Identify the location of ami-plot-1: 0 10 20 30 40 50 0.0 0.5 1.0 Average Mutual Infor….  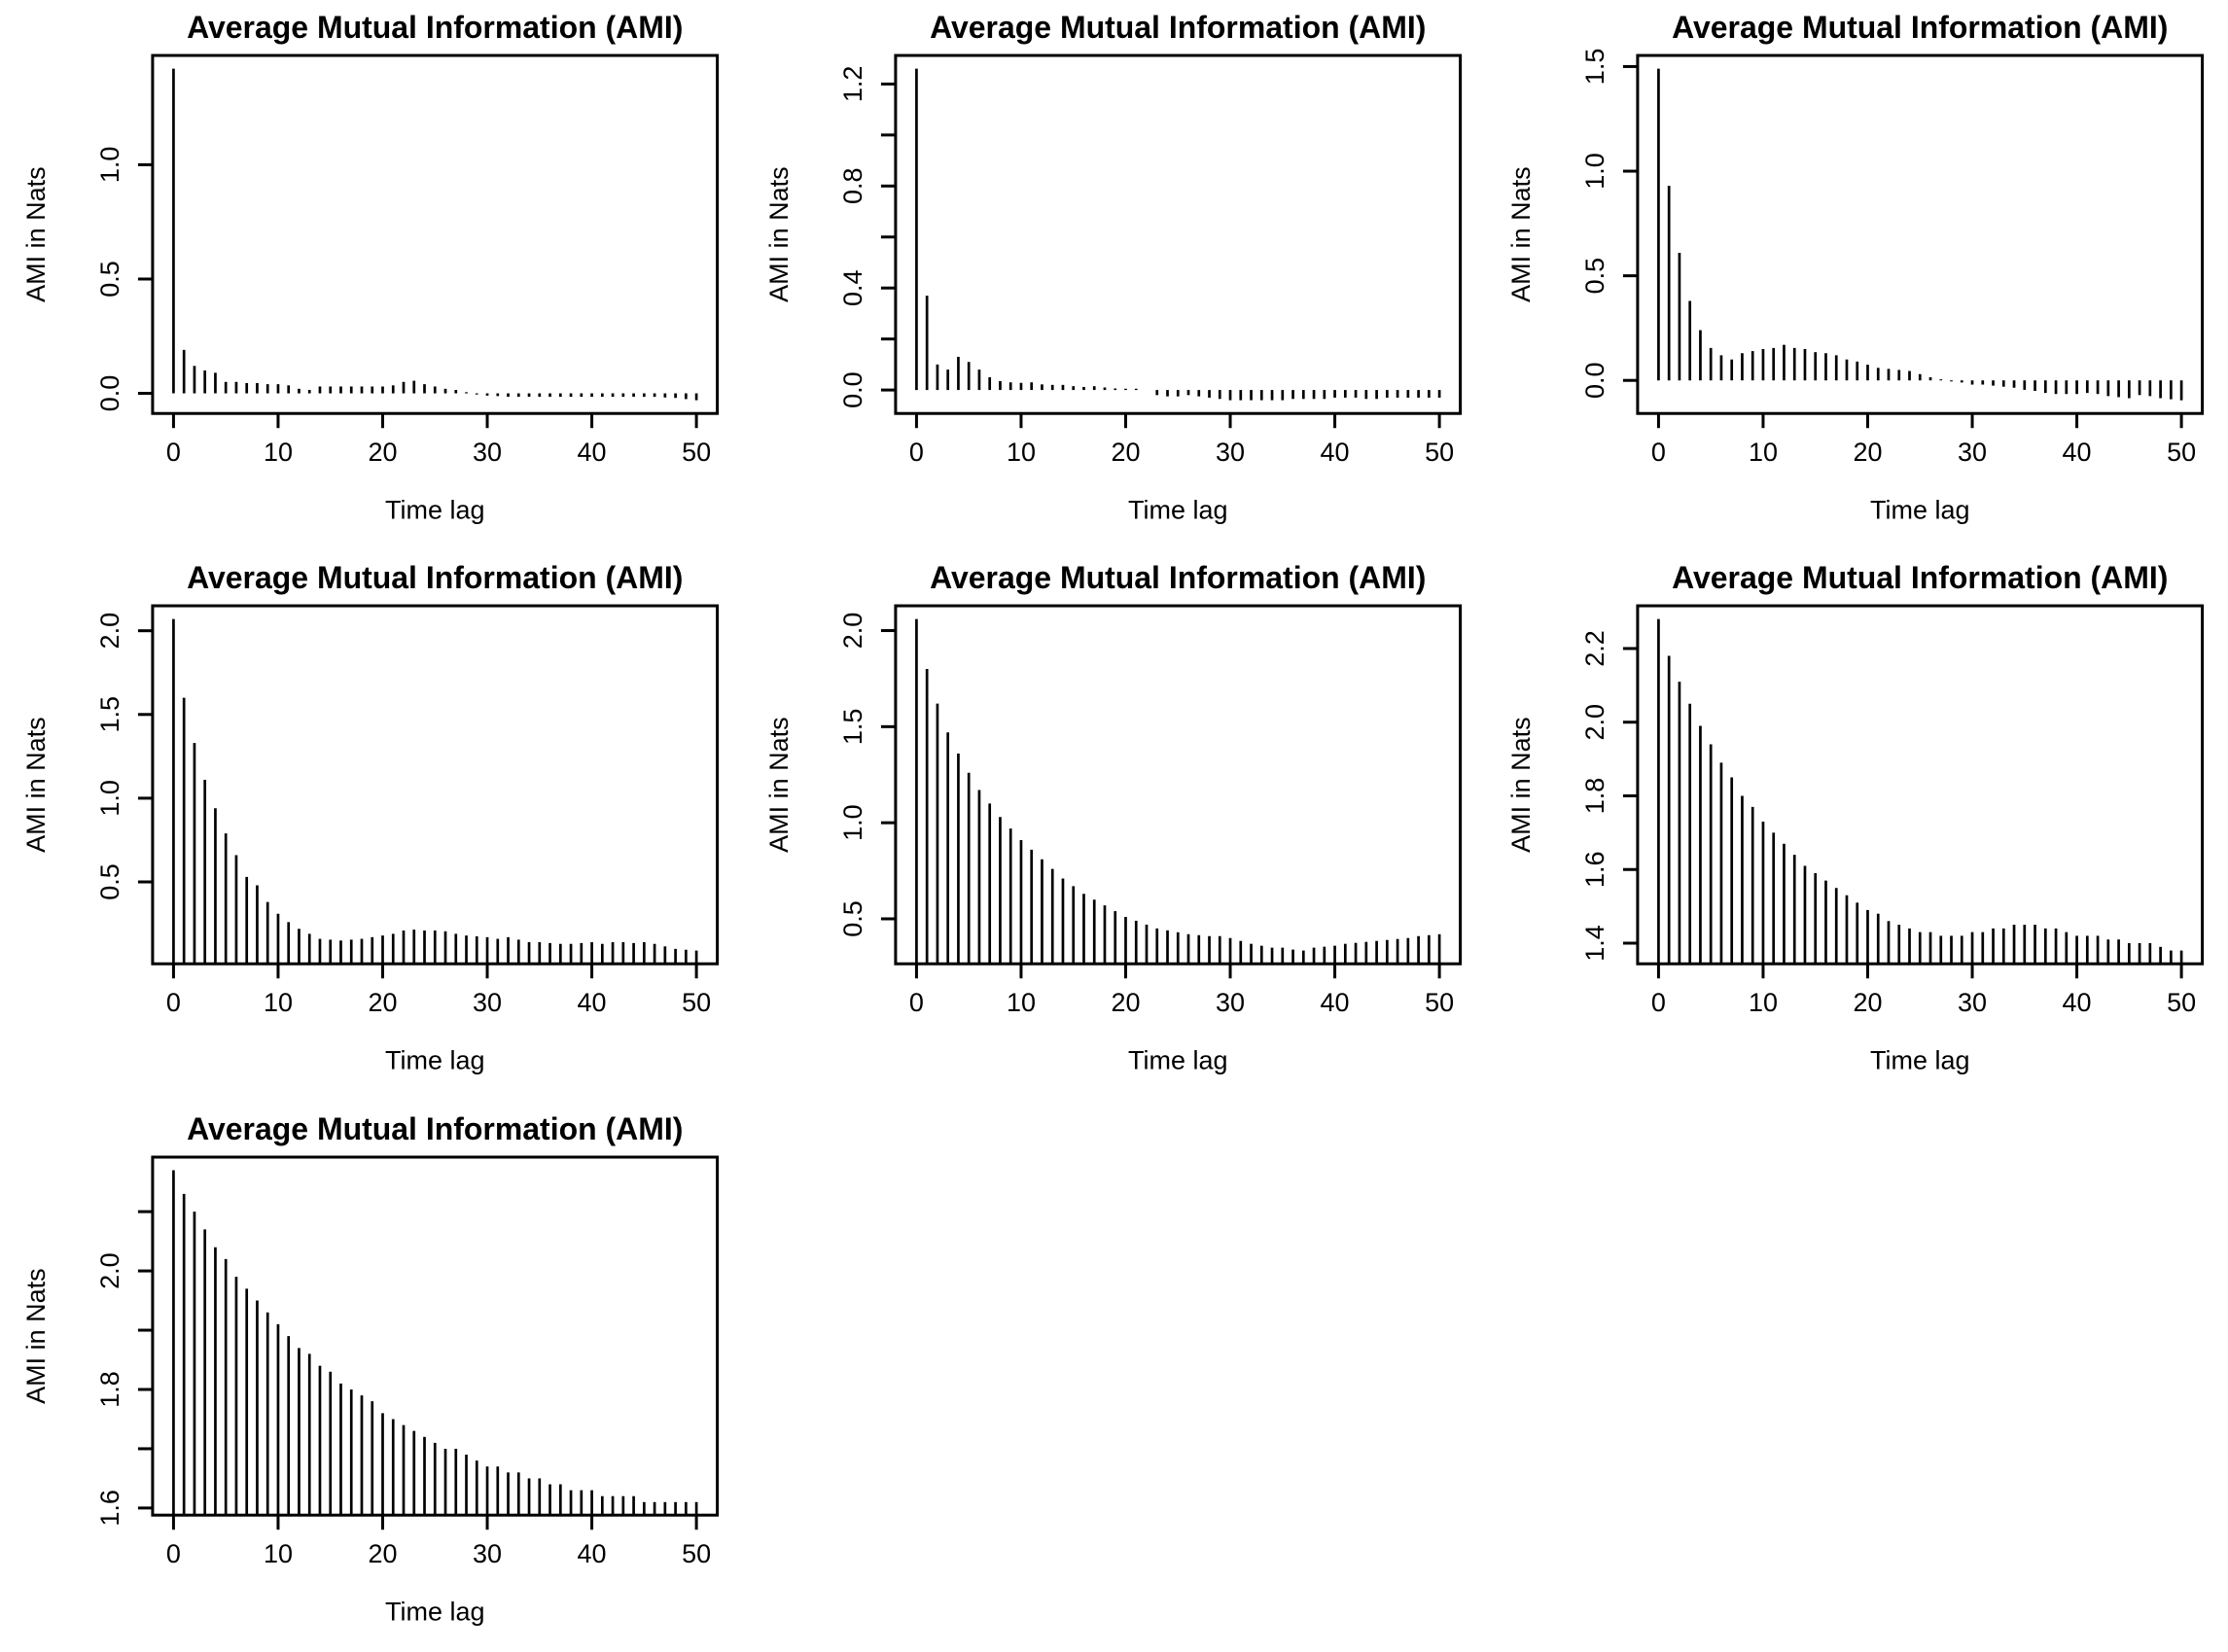
(371, 267).